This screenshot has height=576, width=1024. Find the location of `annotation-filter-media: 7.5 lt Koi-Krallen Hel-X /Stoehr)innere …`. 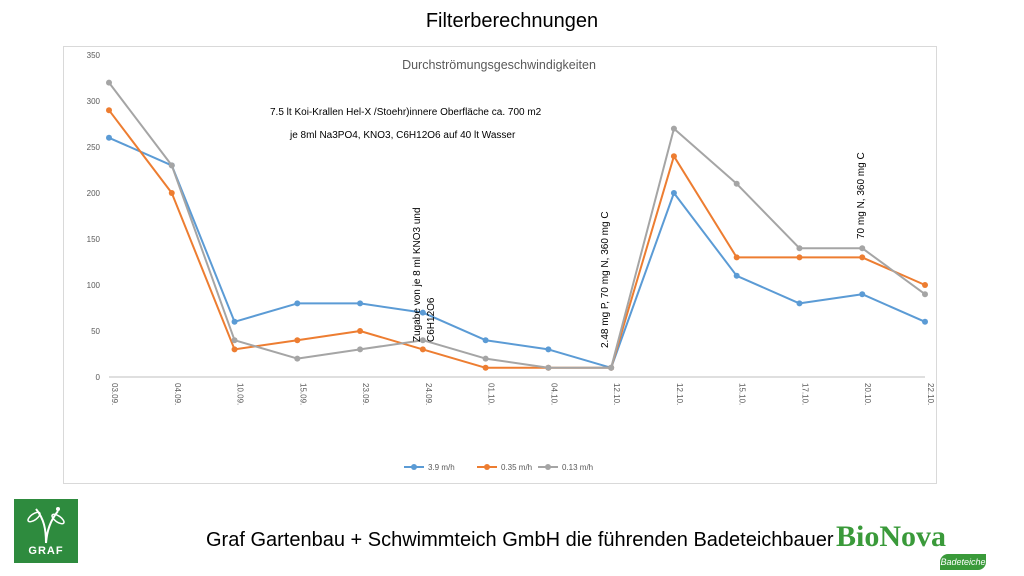

annotation-filter-media: 7.5 lt Koi-Krallen Hel-X /Stoehr)innere … is located at coordinates (406, 112).